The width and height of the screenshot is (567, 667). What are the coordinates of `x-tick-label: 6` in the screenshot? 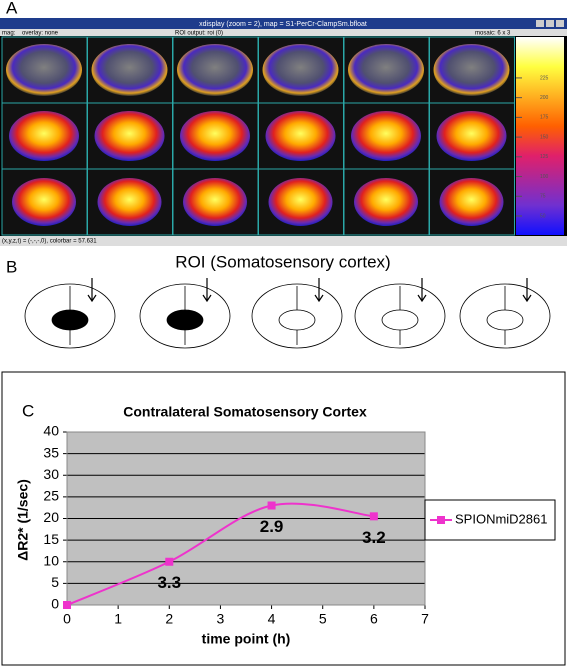 It's located at (374, 619).